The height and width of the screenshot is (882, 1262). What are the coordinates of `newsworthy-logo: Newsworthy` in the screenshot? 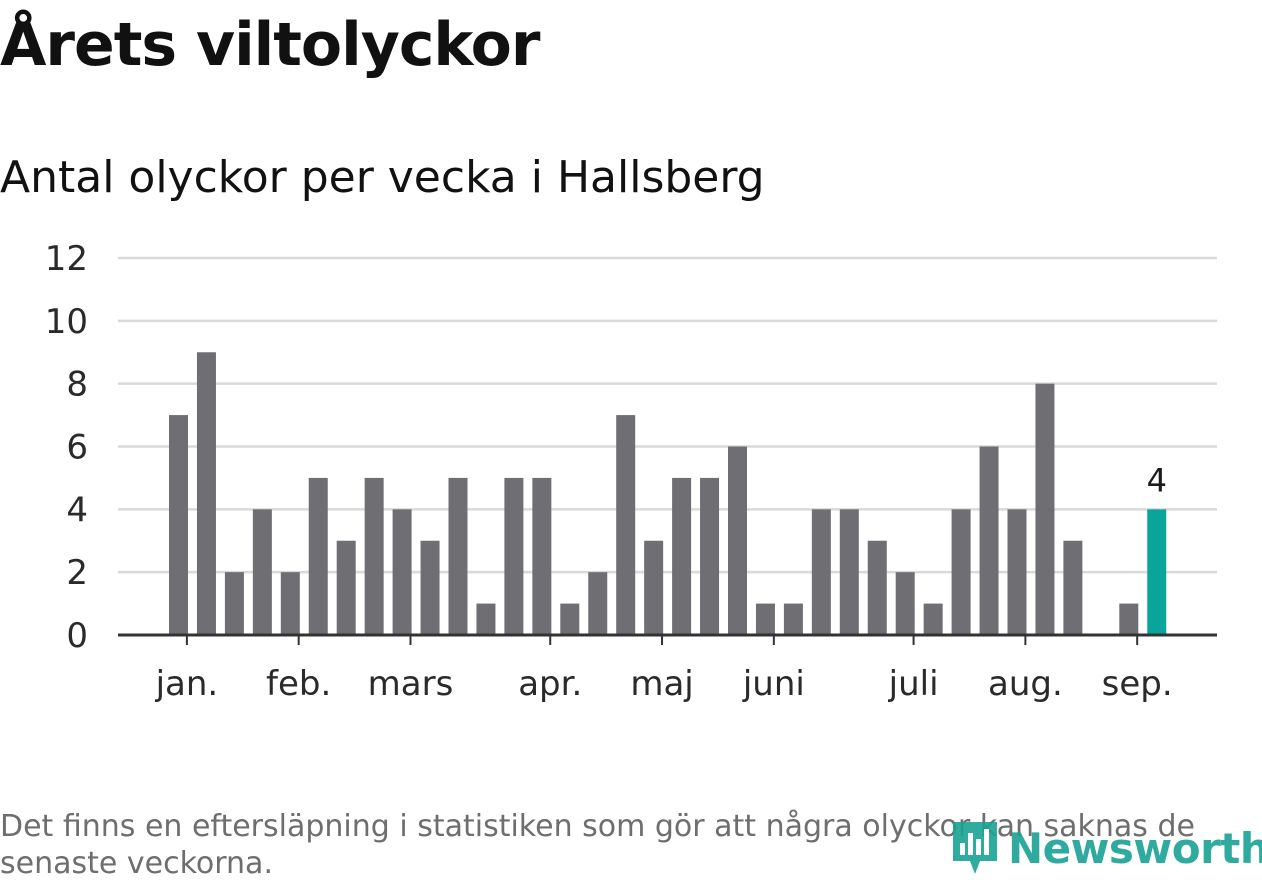 It's located at (1106, 848).